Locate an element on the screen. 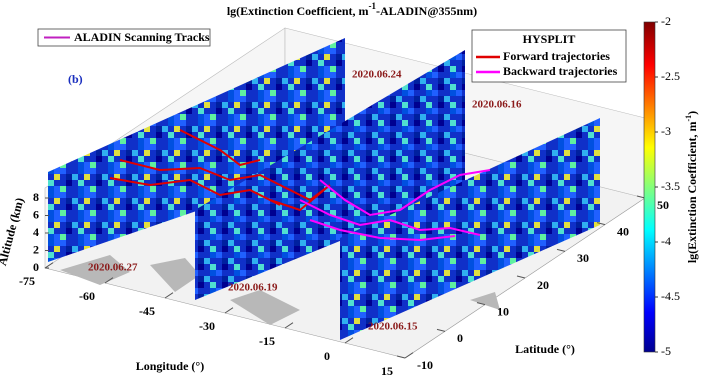  colorbar-tick-label: -5 is located at coordinates (666, 351).